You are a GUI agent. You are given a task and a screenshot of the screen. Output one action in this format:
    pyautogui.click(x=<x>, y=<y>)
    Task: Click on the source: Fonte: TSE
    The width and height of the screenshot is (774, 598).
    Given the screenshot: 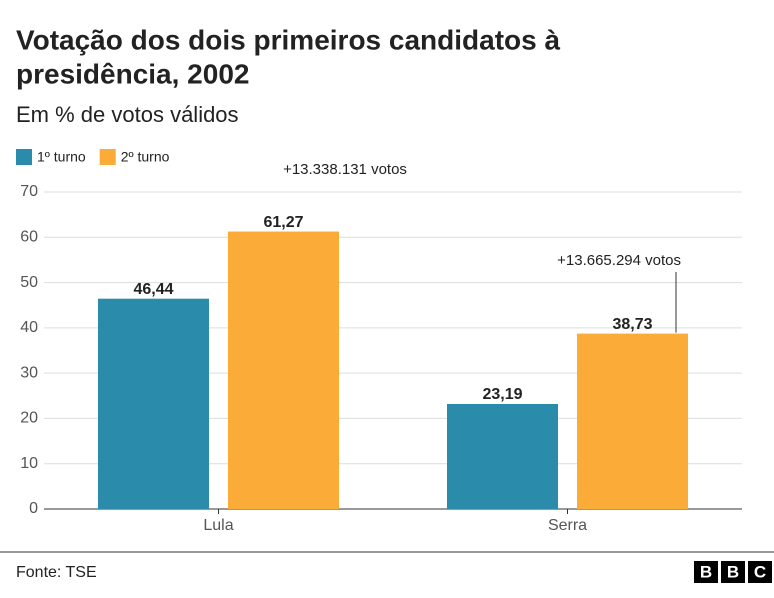 What is the action you would take?
    pyautogui.click(x=56, y=572)
    